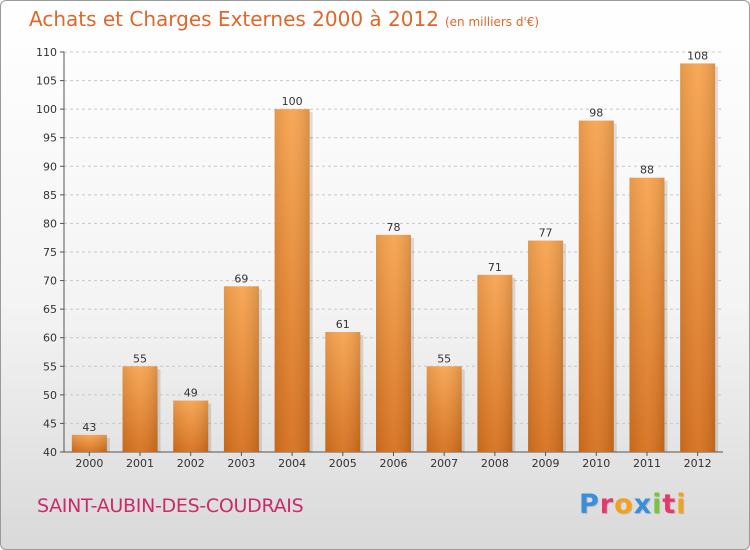 Image resolution: width=750 pixels, height=550 pixels. What do you see at coordinates (495, 267) in the screenshot?
I see `data-label: 71` at bounding box center [495, 267].